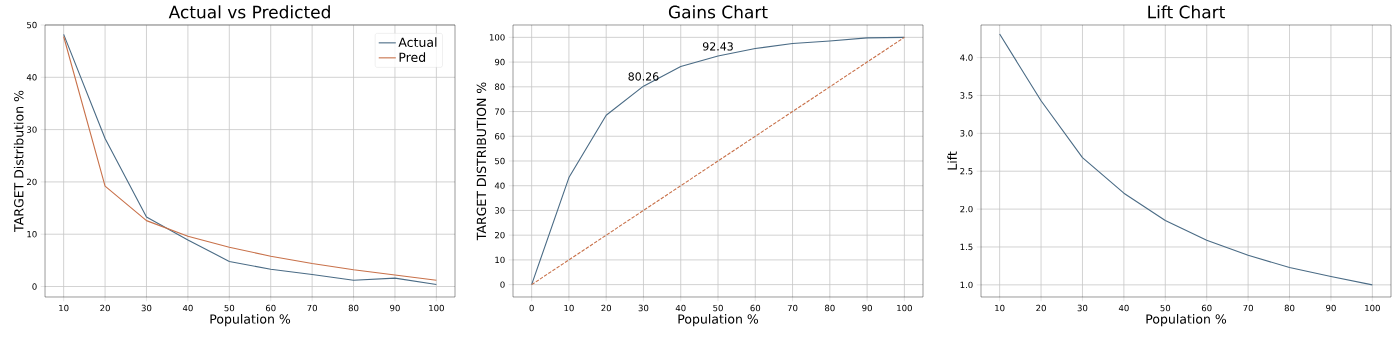 The height and width of the screenshot is (344, 1400). I want to click on x-tick-label: 0, so click(531, 308).